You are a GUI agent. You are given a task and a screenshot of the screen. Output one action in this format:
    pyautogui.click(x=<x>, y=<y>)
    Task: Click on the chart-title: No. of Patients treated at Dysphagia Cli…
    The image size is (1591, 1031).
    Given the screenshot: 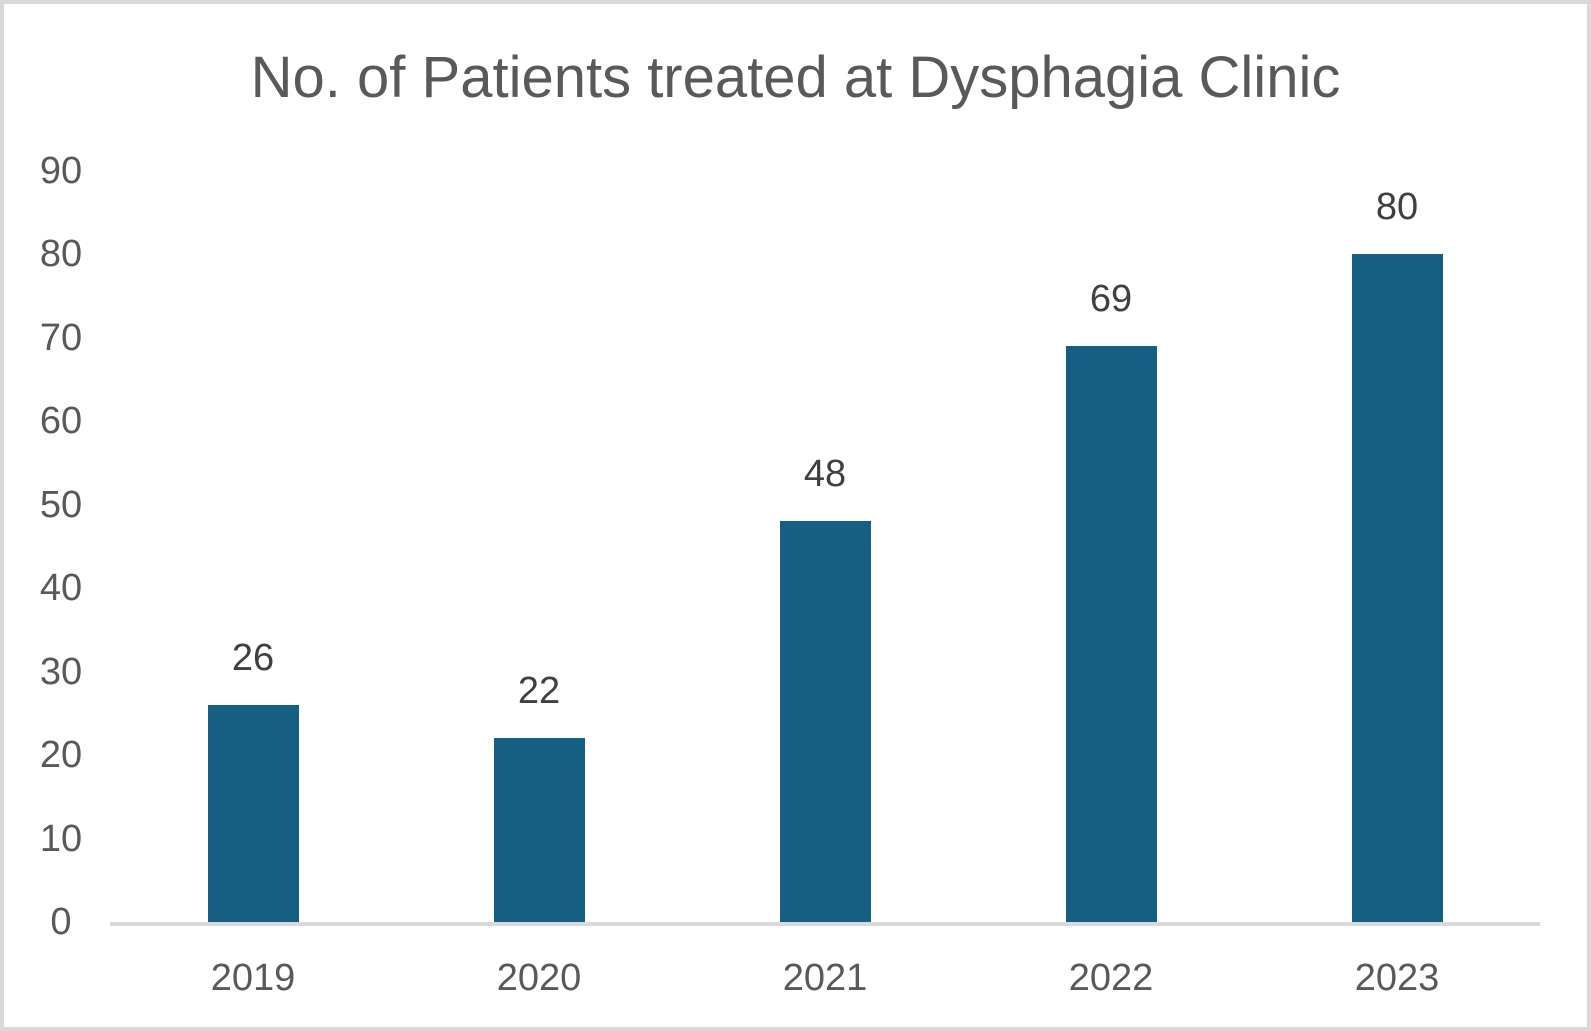 What is the action you would take?
    pyautogui.click(x=795, y=77)
    